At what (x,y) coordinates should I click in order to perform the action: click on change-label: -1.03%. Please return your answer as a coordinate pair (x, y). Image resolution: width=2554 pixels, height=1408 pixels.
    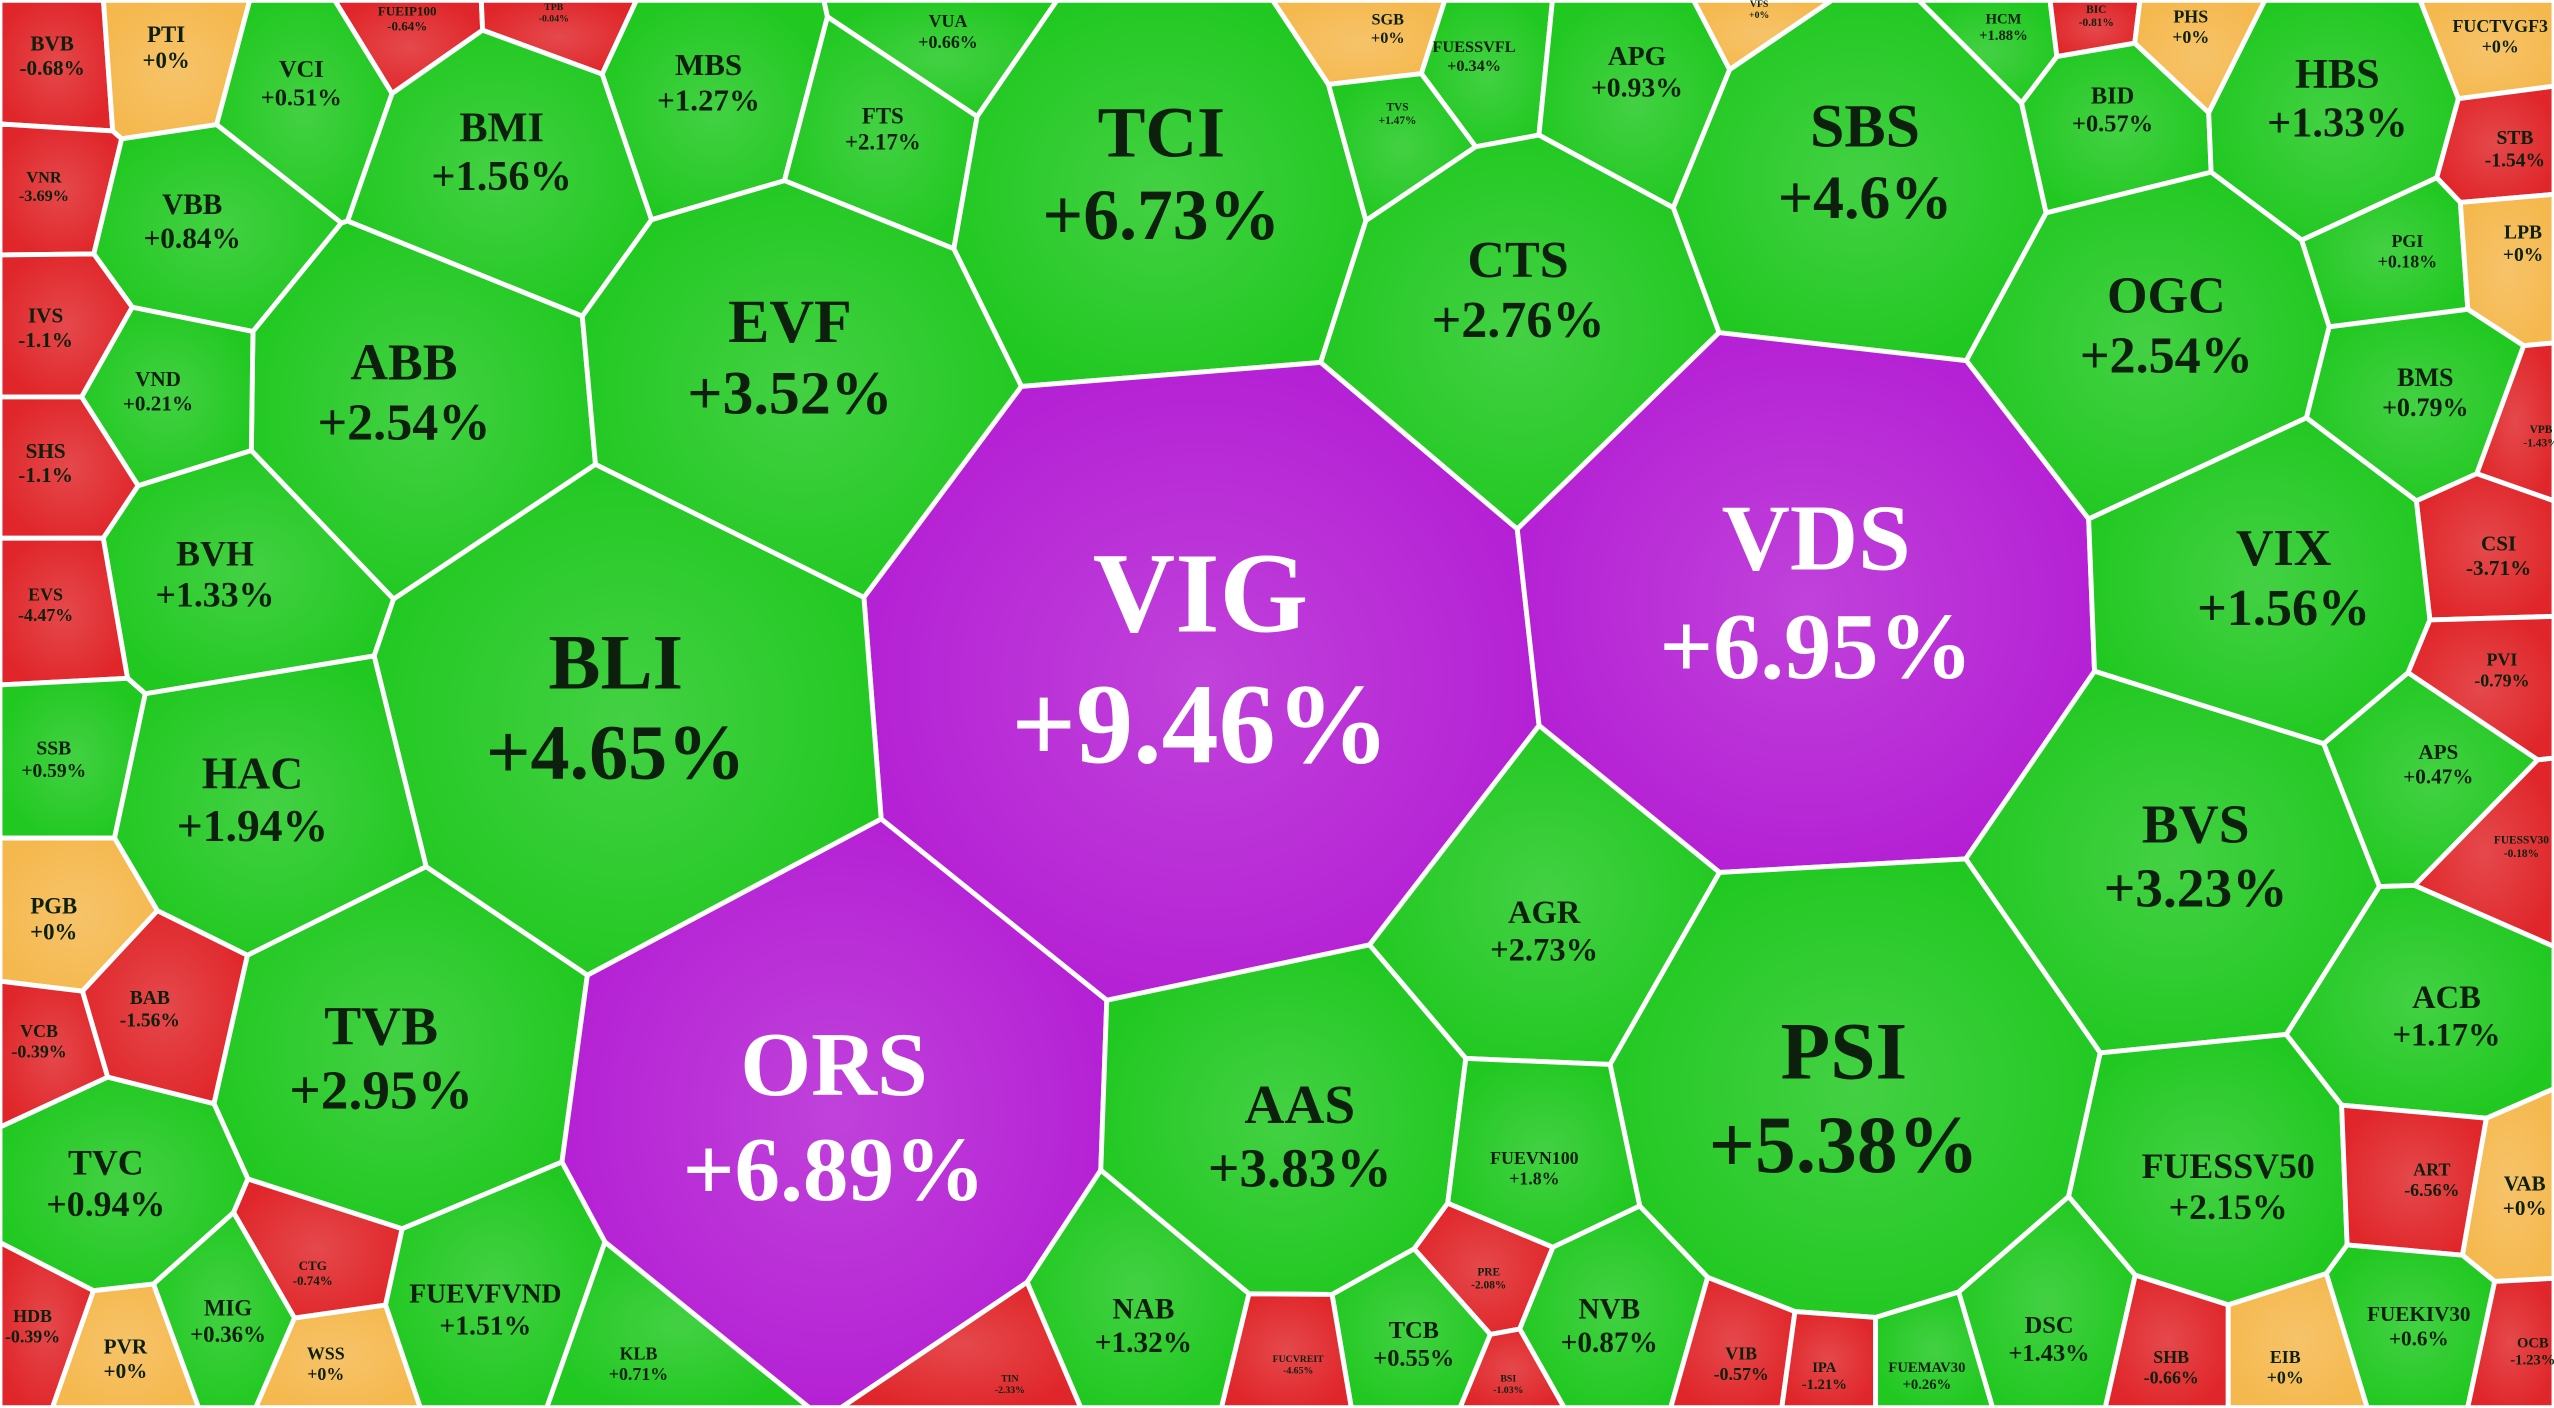
    Looking at the image, I should click on (1508, 1390).